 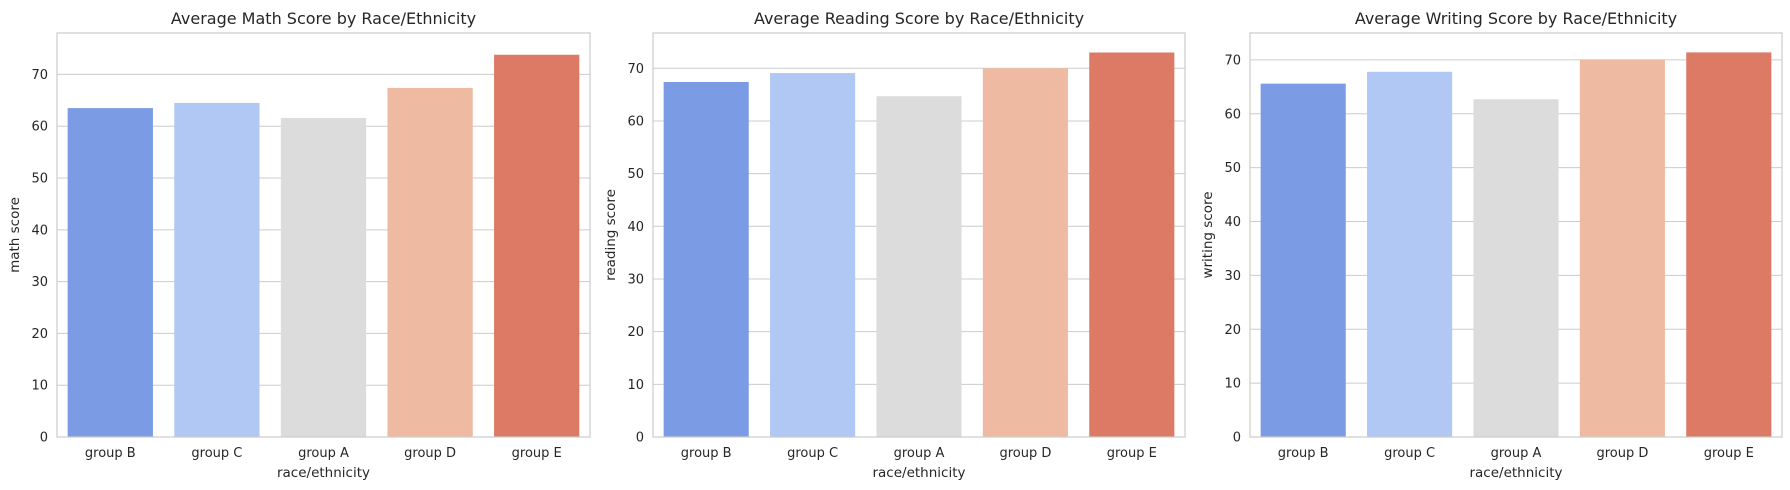 I want to click on chart-title: Average Math Score by Race/Ethnicity, so click(x=323, y=18).